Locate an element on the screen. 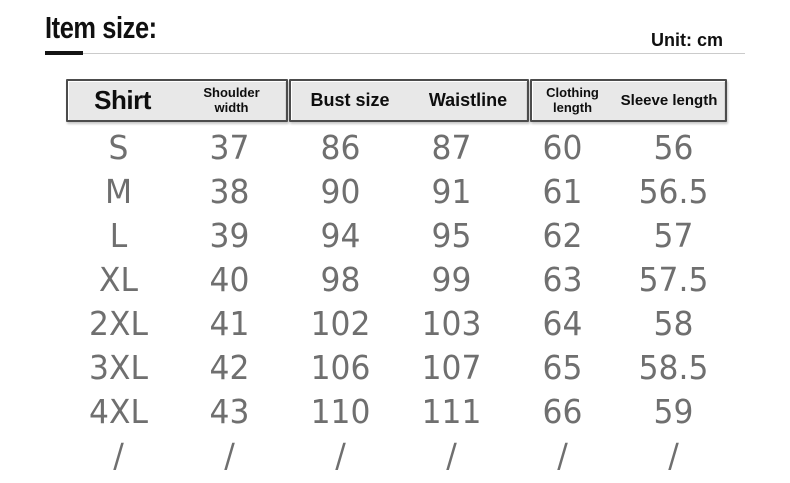  cell-value: 86 is located at coordinates (340, 147).